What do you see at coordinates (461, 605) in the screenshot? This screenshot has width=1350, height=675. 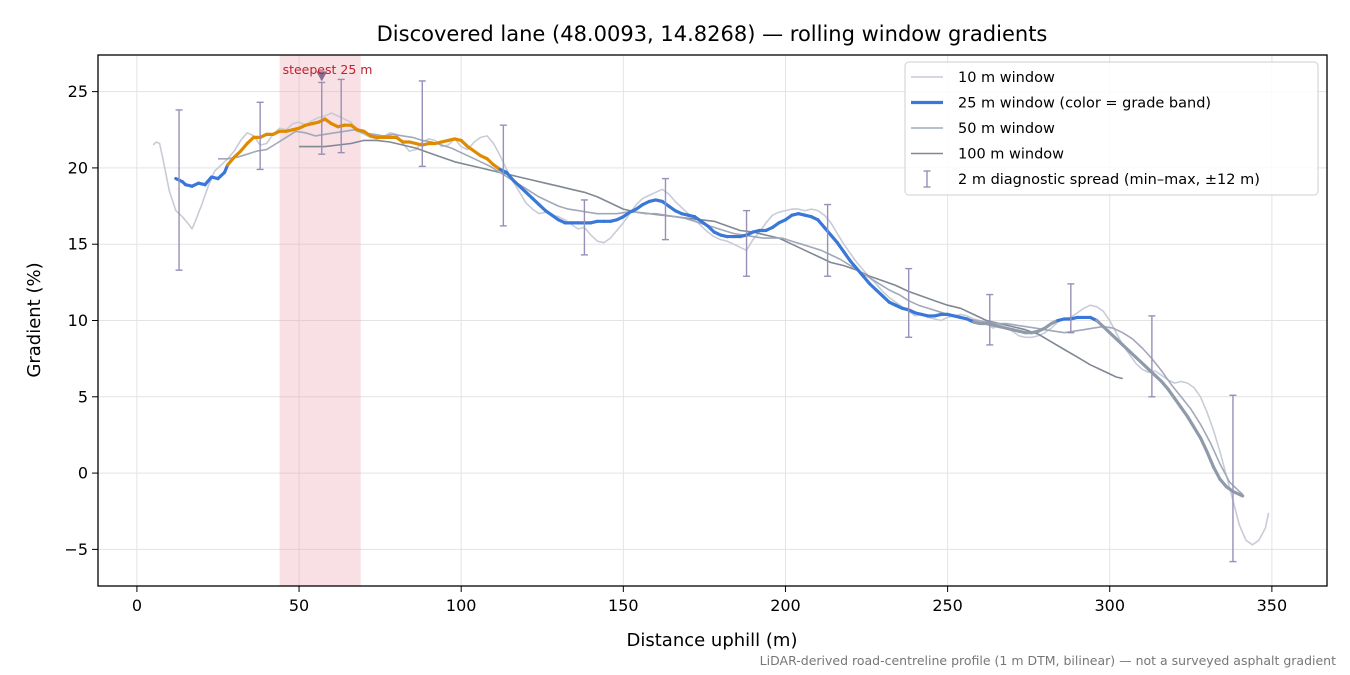 I see `x-tick-label: 100` at bounding box center [461, 605].